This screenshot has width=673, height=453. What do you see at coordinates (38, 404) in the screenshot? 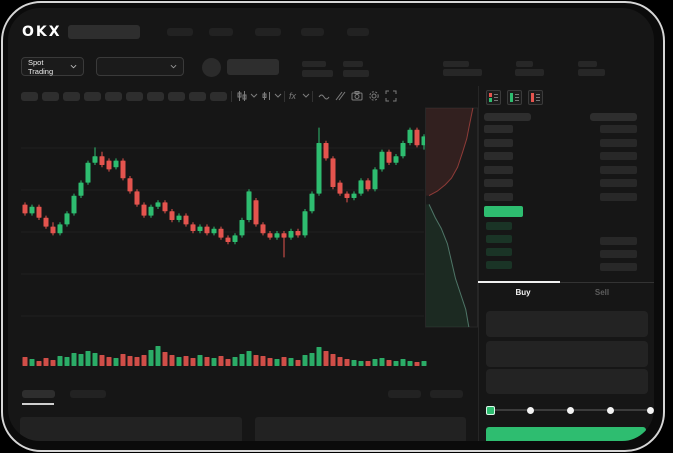
I see `bottom-tab-underline` at bounding box center [38, 404].